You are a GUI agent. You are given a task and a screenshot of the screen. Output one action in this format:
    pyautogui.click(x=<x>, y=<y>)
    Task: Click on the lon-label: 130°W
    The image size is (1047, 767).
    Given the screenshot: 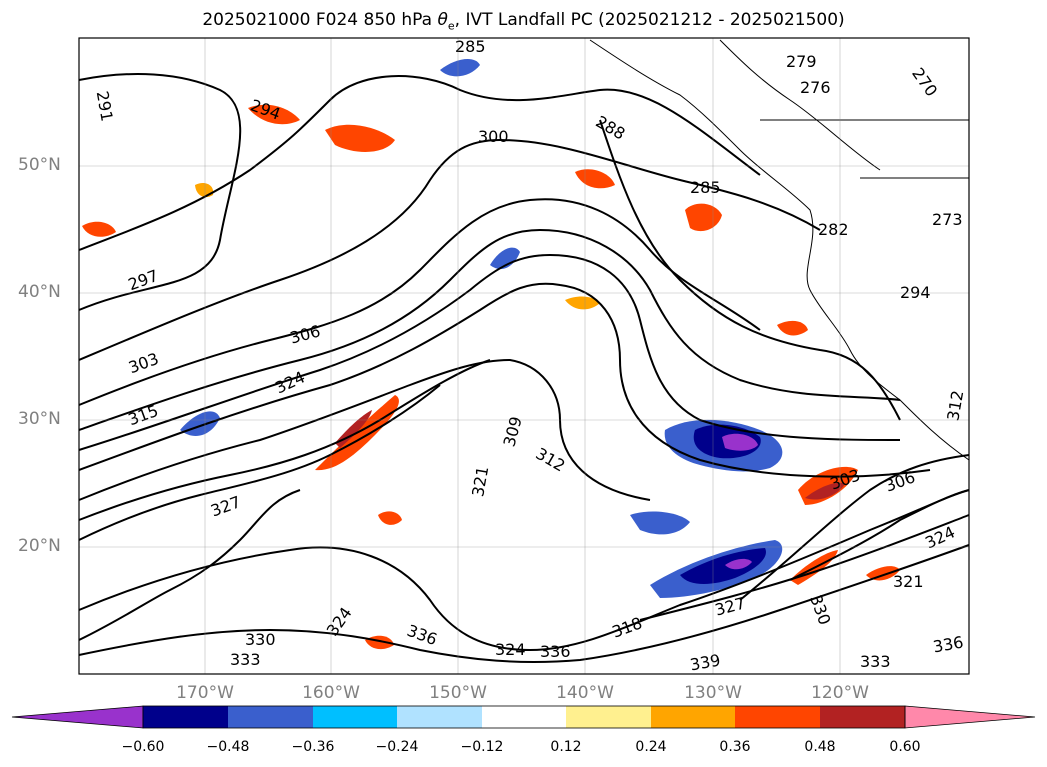 What is the action you would take?
    pyautogui.click(x=713, y=693)
    